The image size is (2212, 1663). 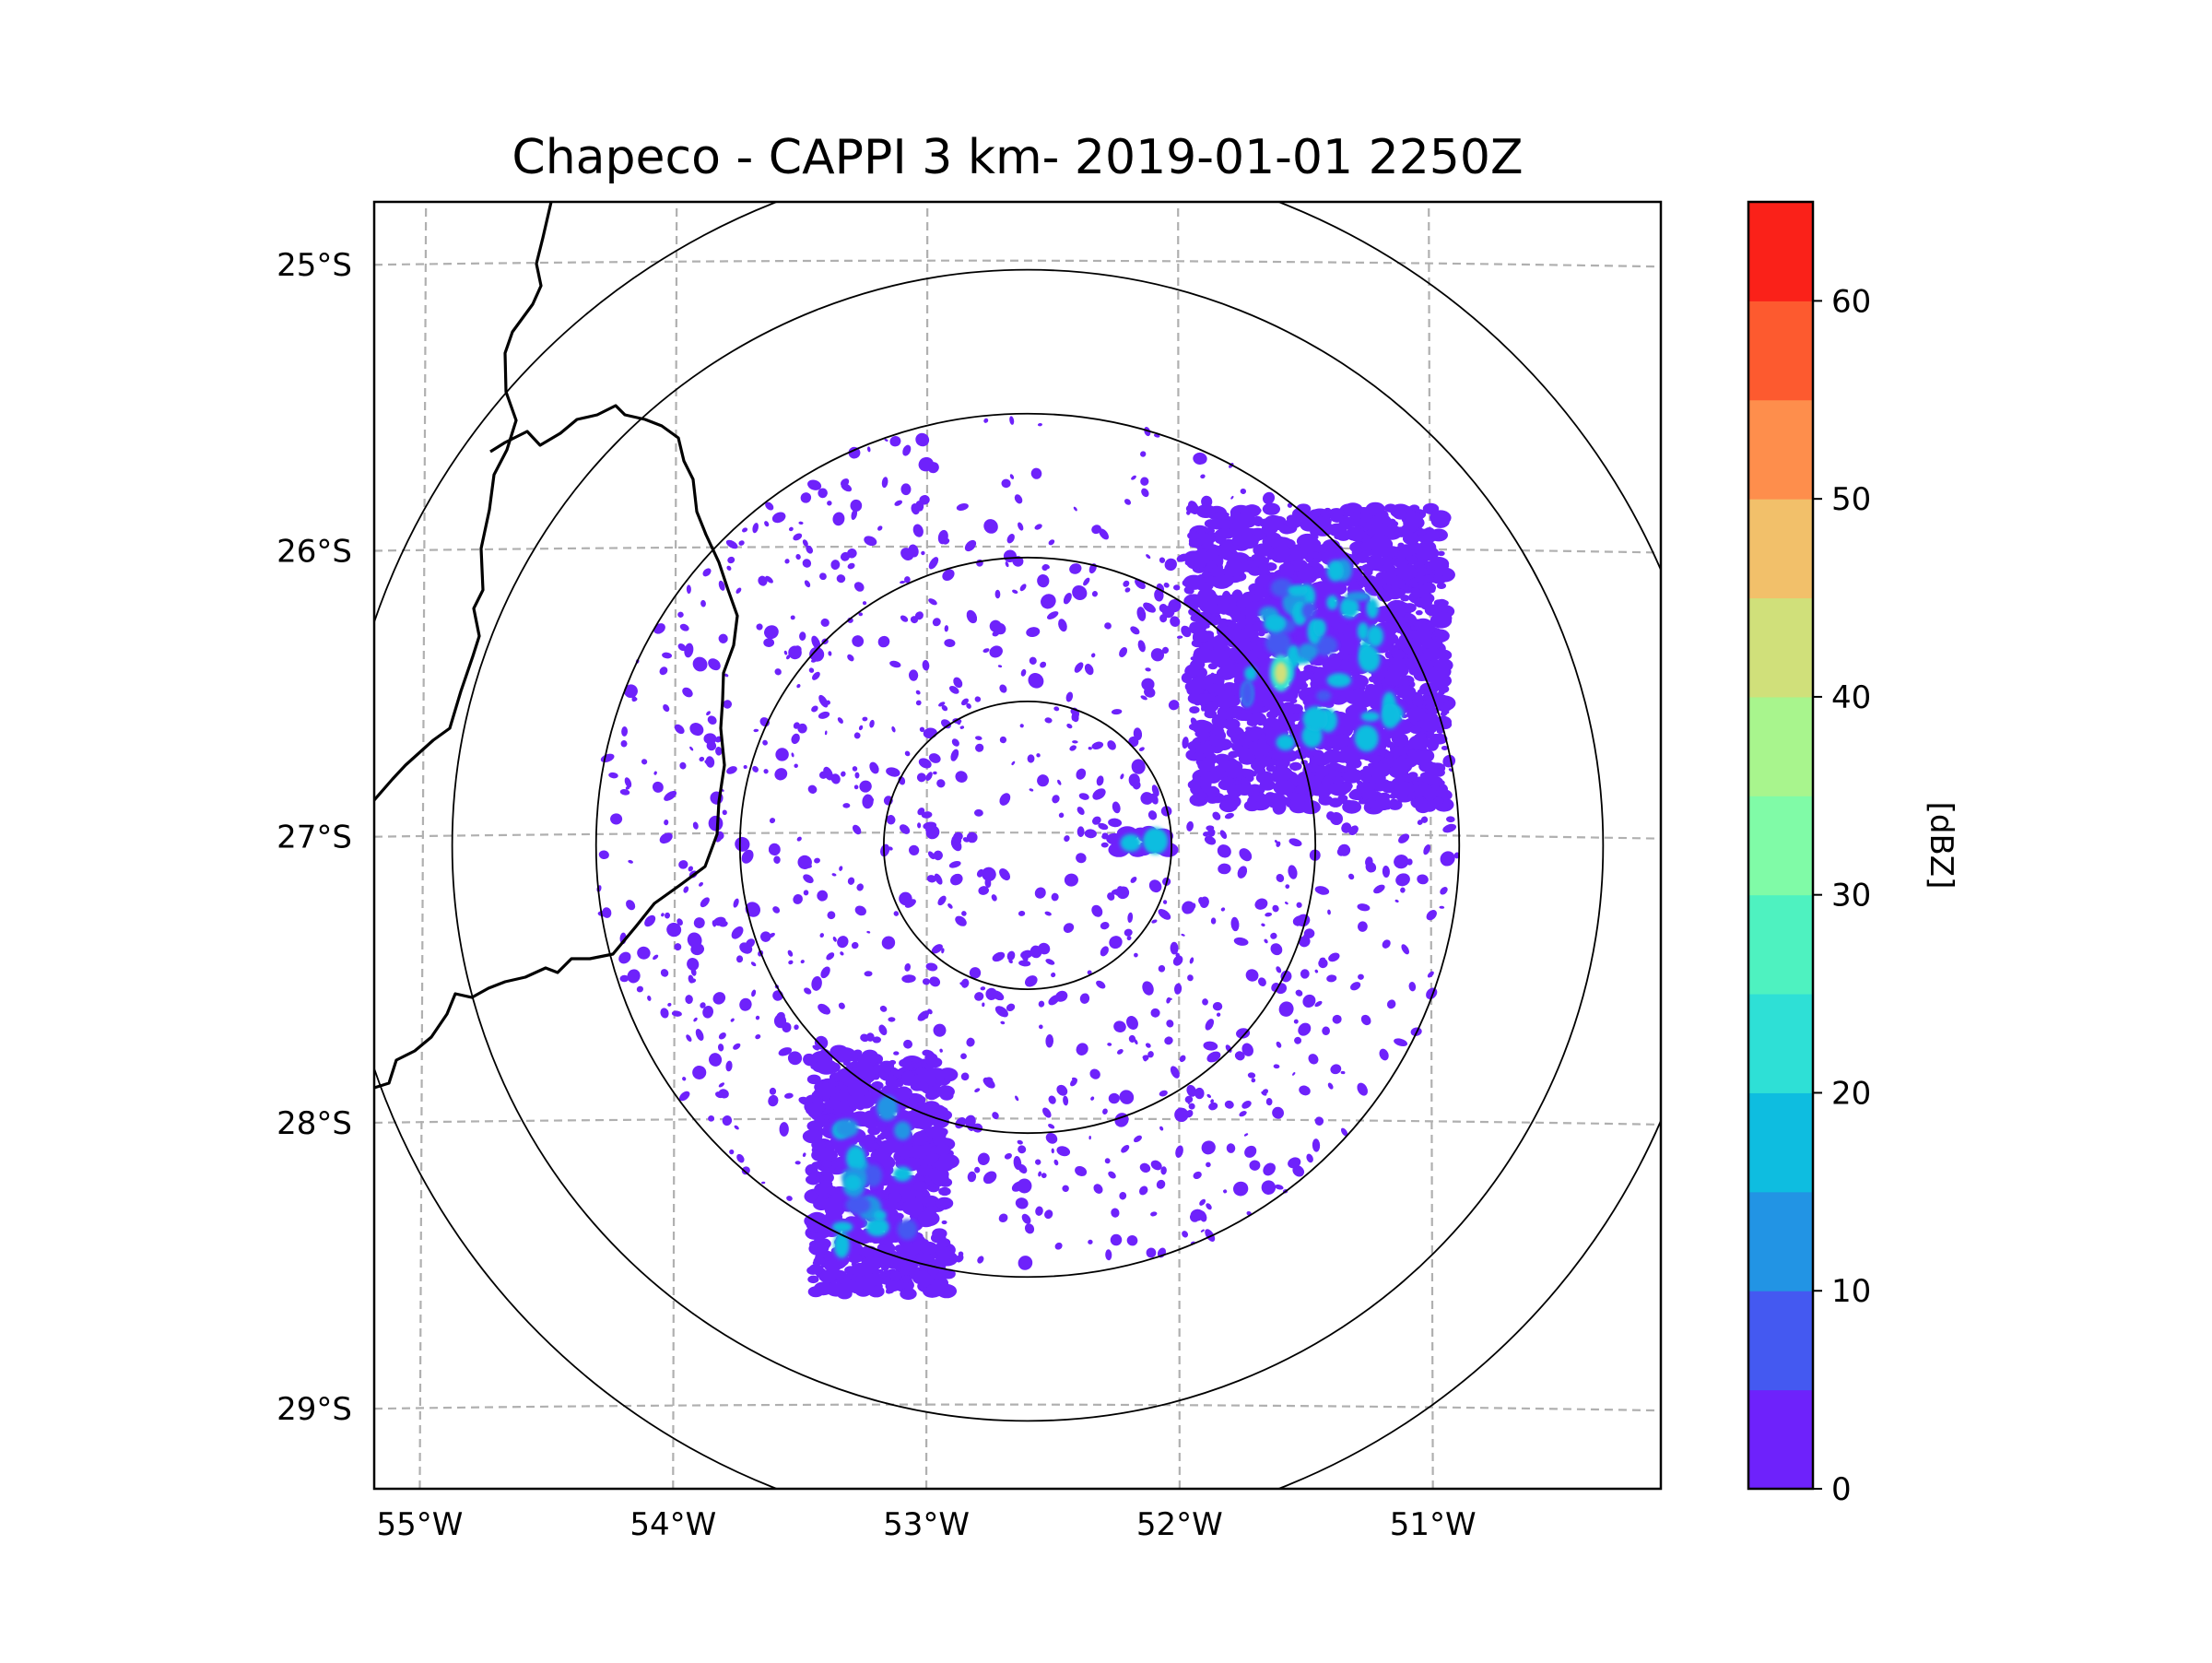 I want to click on colorbar-tick-label: 0, so click(x=1841, y=1489).